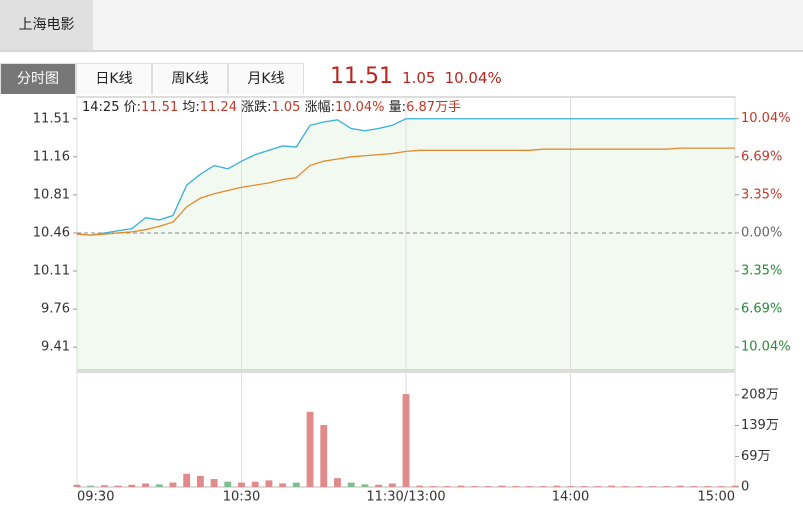 This screenshot has width=803, height=519. I want to click on info-time: 14:25, so click(103, 107).